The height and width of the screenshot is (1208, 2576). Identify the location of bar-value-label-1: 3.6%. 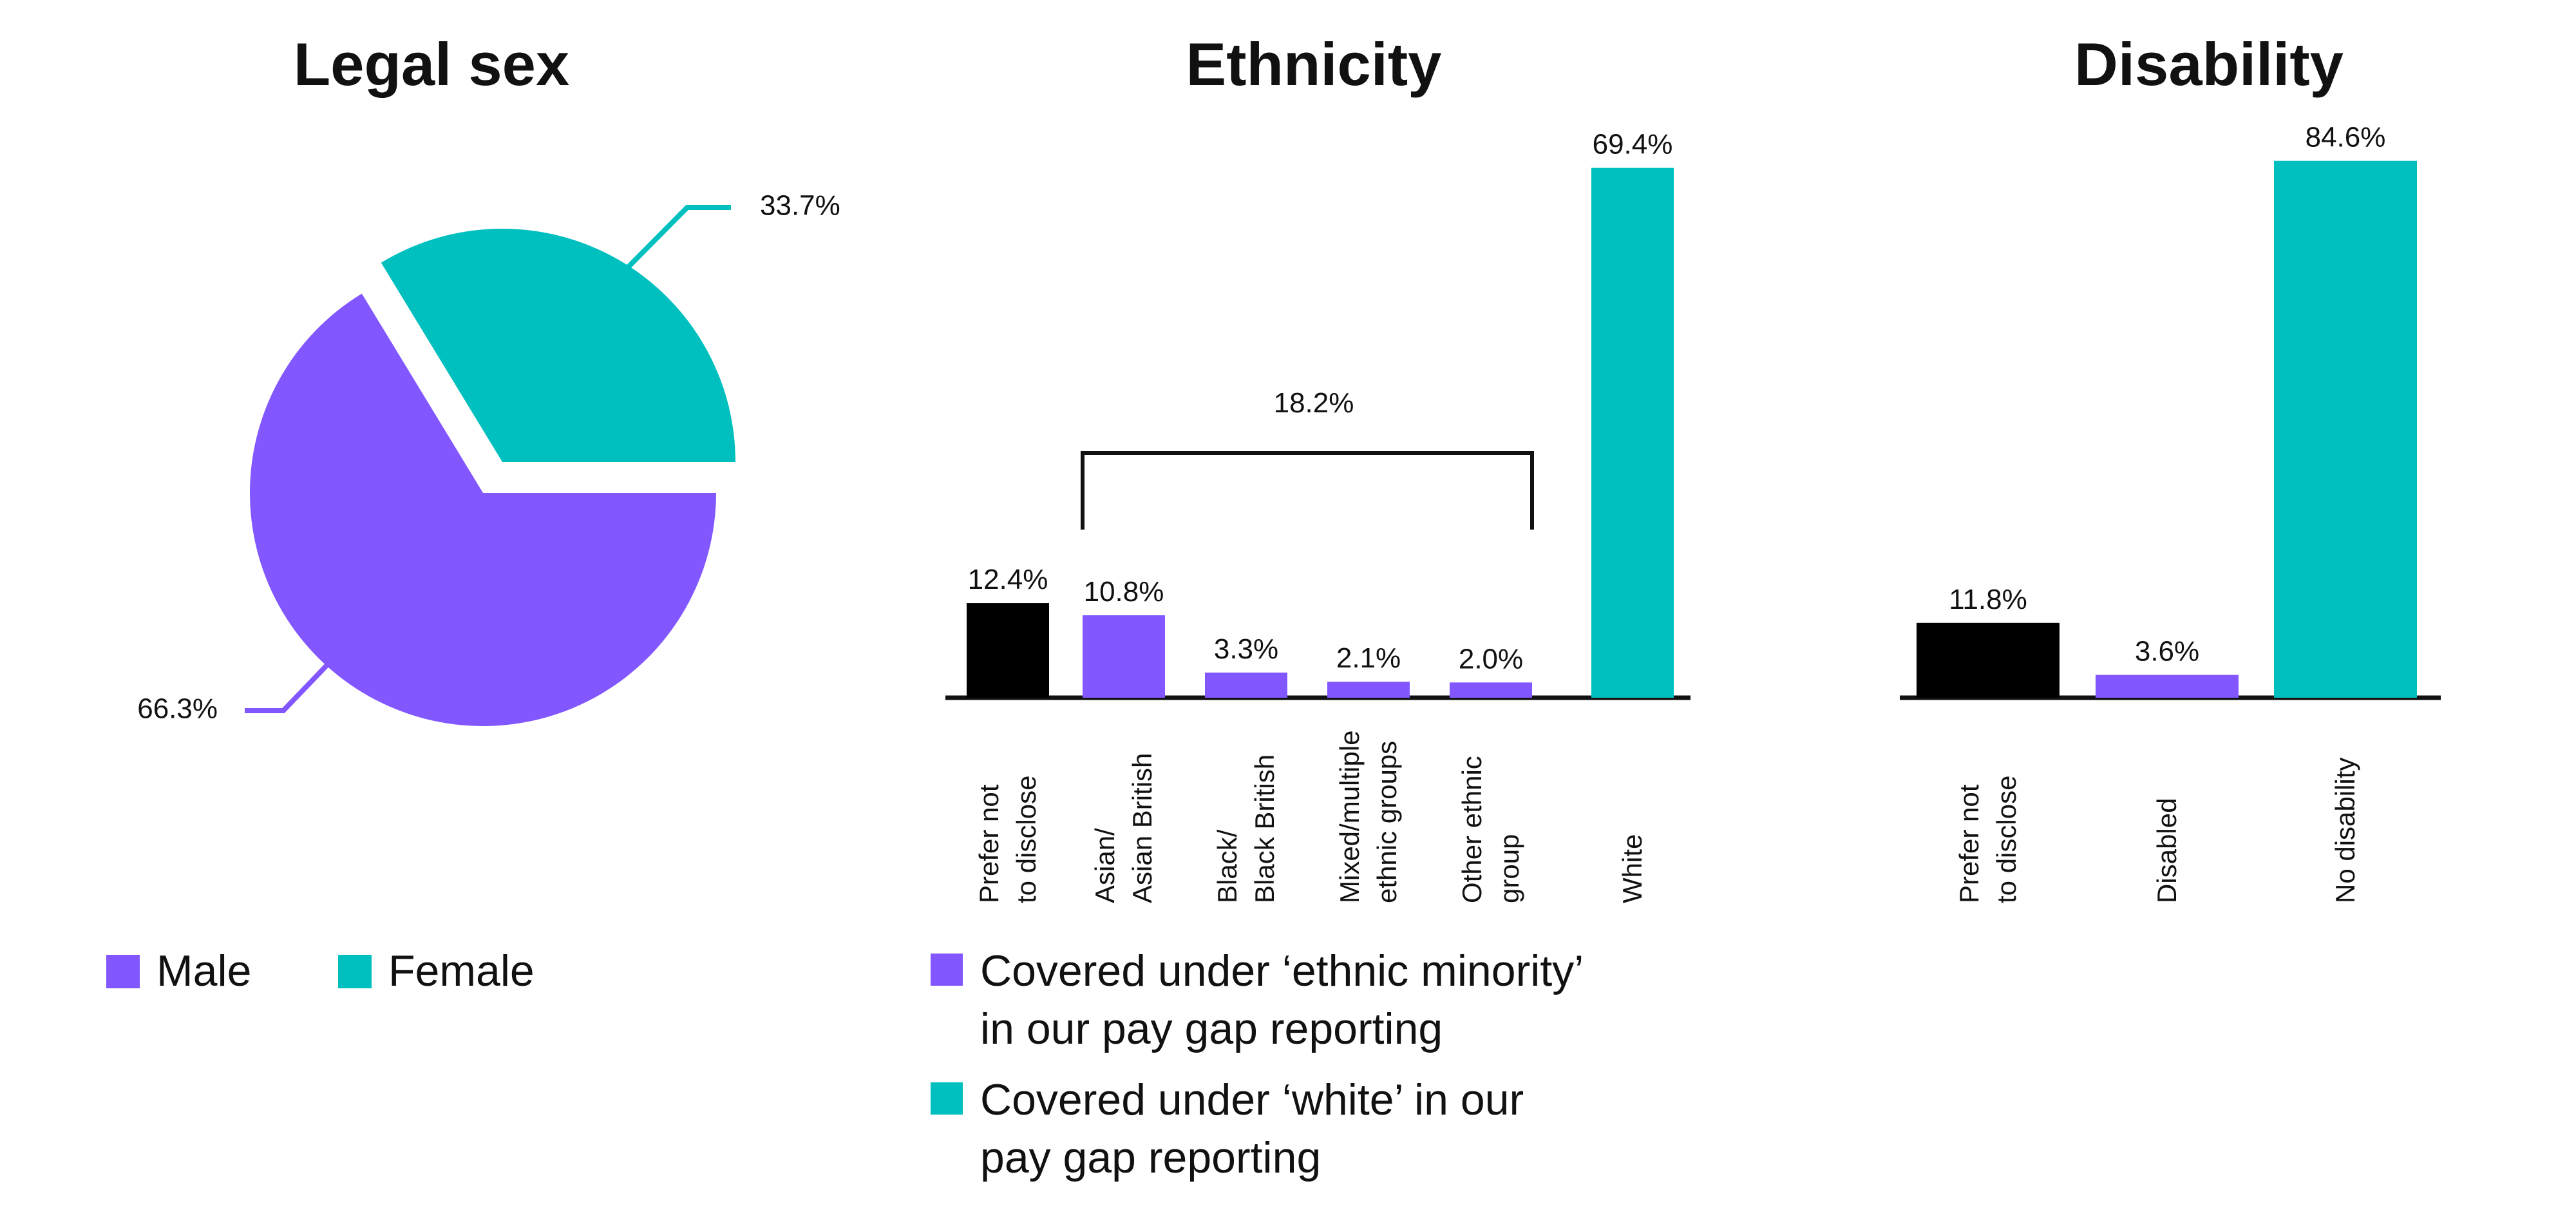
(2167, 651).